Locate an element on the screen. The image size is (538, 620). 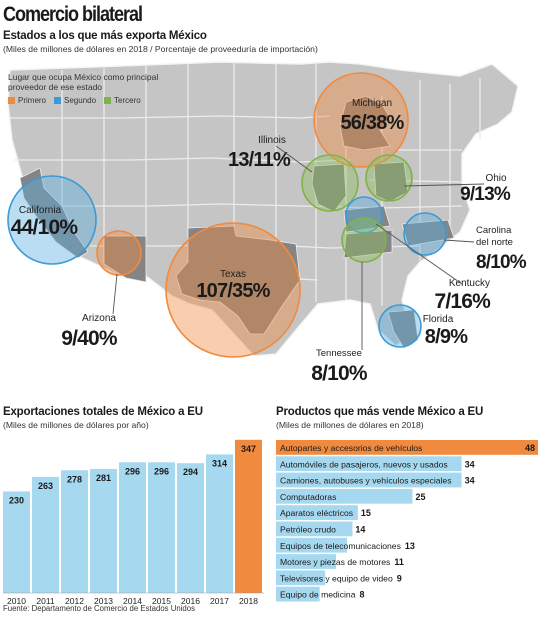
leader-line-illinois is located at coordinates (294, 159).